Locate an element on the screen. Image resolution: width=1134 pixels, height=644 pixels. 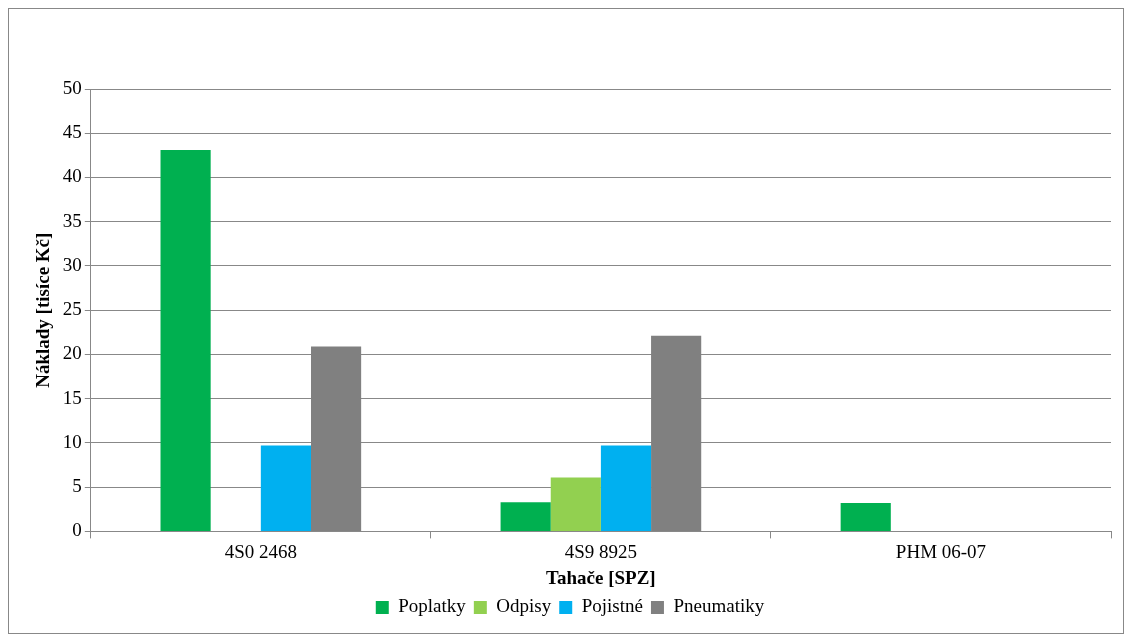
y-tick-label: 15 is located at coordinates (72, 397).